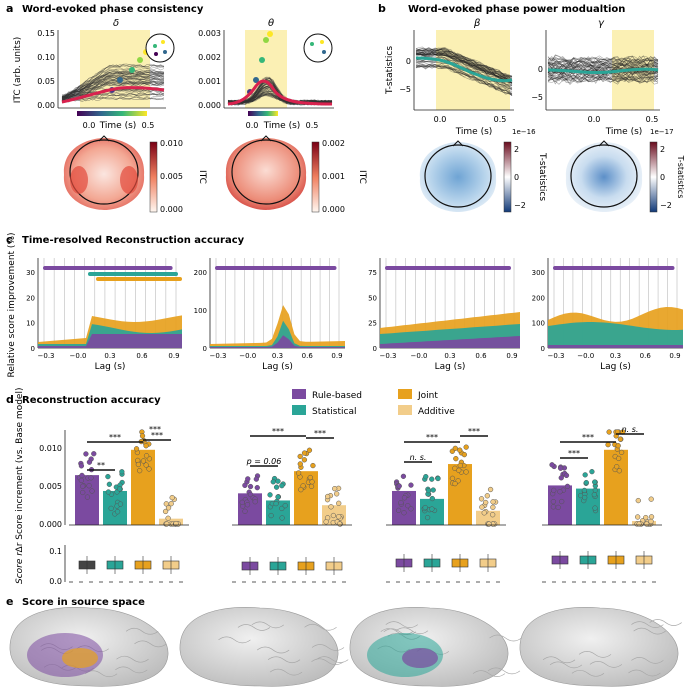 This screenshot has width=685, height=696. What do you see at coordinates (315, 177) in the screenshot?
I see `a-cbar-theta` at bounding box center [315, 177].